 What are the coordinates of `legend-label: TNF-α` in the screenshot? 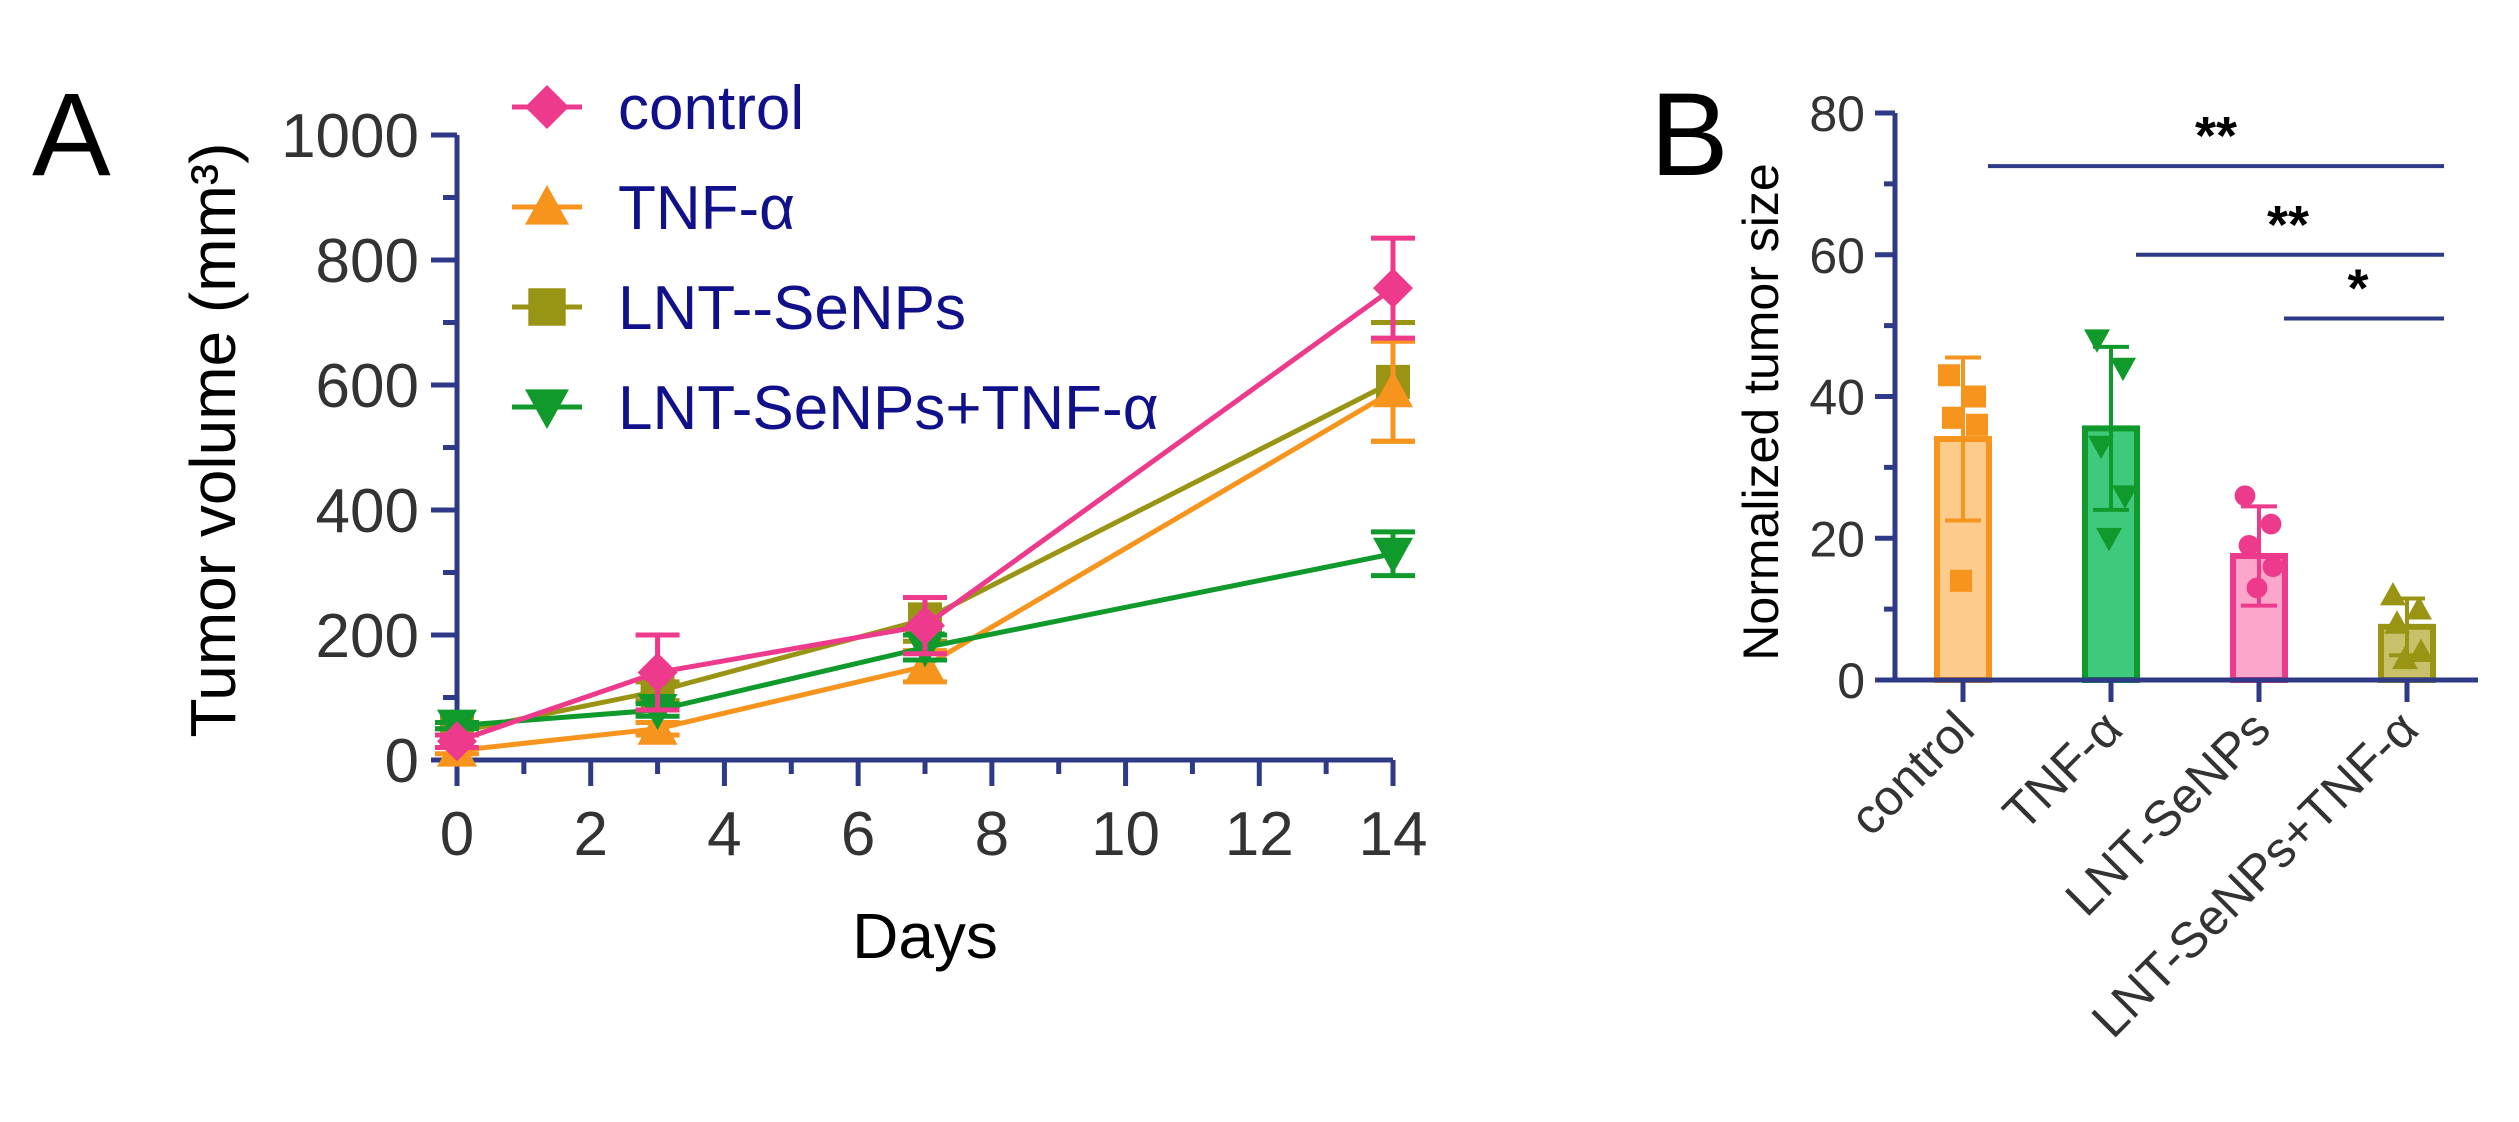 It's located at (706, 208).